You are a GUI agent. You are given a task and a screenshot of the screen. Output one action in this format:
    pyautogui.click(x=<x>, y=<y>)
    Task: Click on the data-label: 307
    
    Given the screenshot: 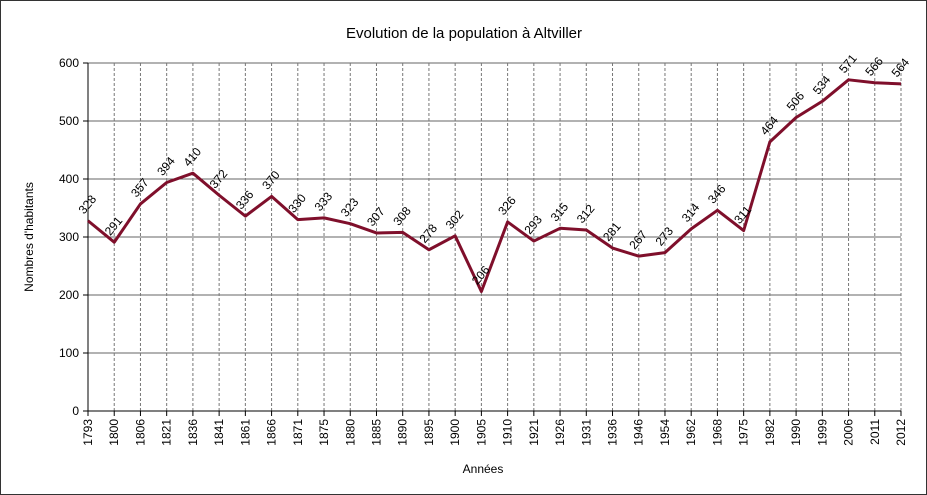 What is the action you would take?
    pyautogui.click(x=376, y=216)
    